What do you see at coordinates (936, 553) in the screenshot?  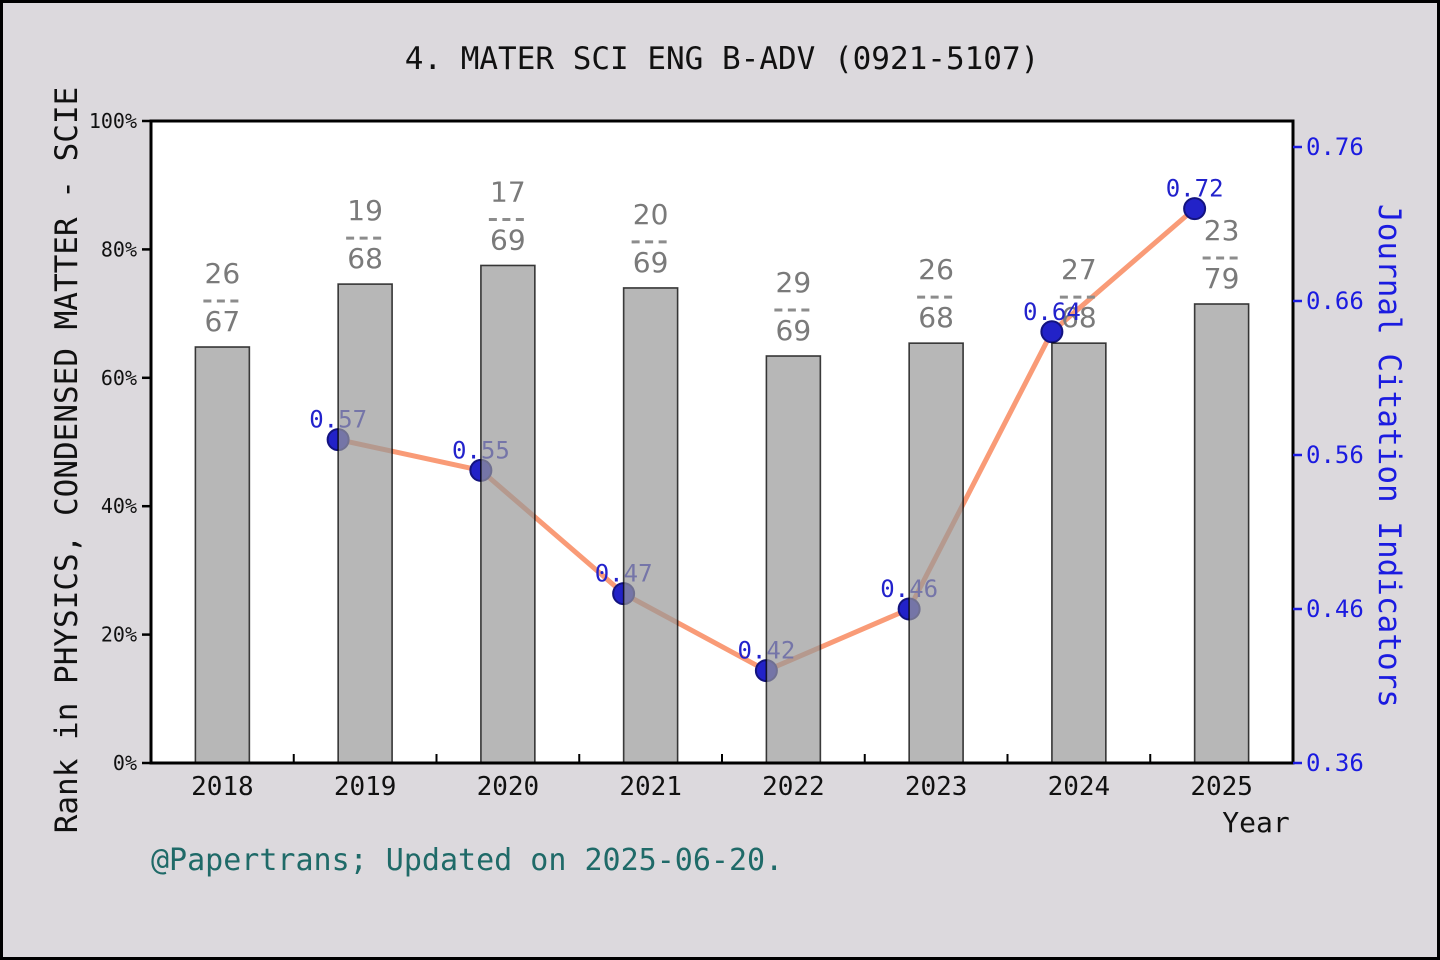 I see `bar-2023` at bounding box center [936, 553].